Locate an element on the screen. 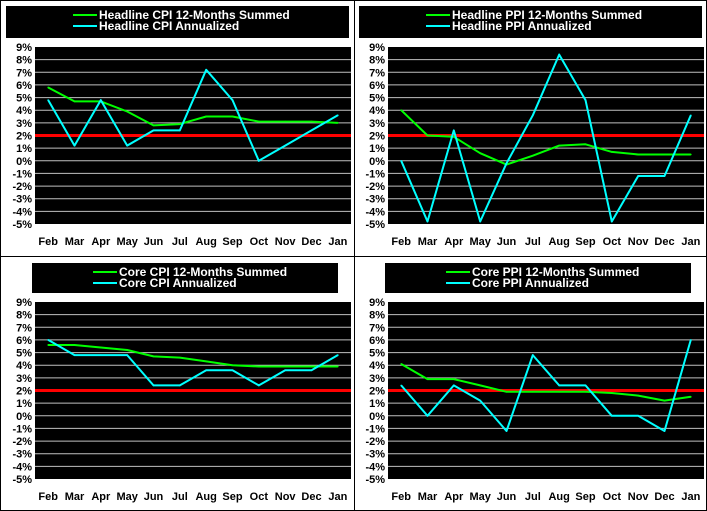 The height and width of the screenshot is (511, 707). legend-label: Headline CPI Annualized is located at coordinates (169, 26).